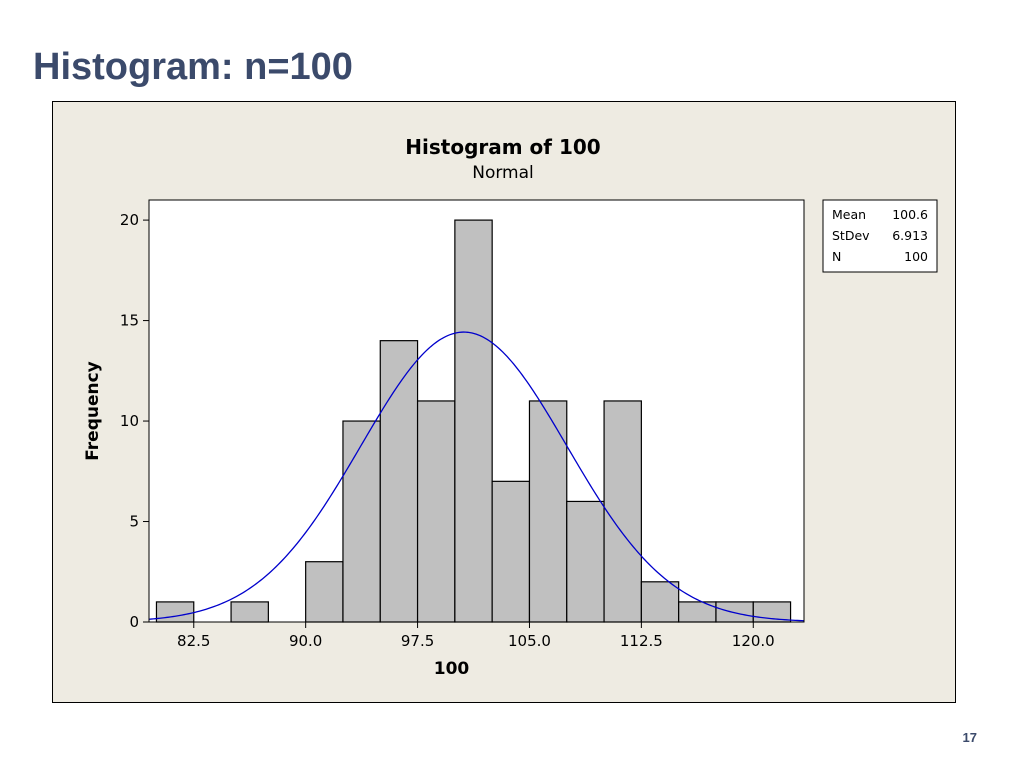 This screenshot has height=768, width=1024. Describe the element at coordinates (753, 641) in the screenshot. I see `x-tick-label: 120.0` at that location.